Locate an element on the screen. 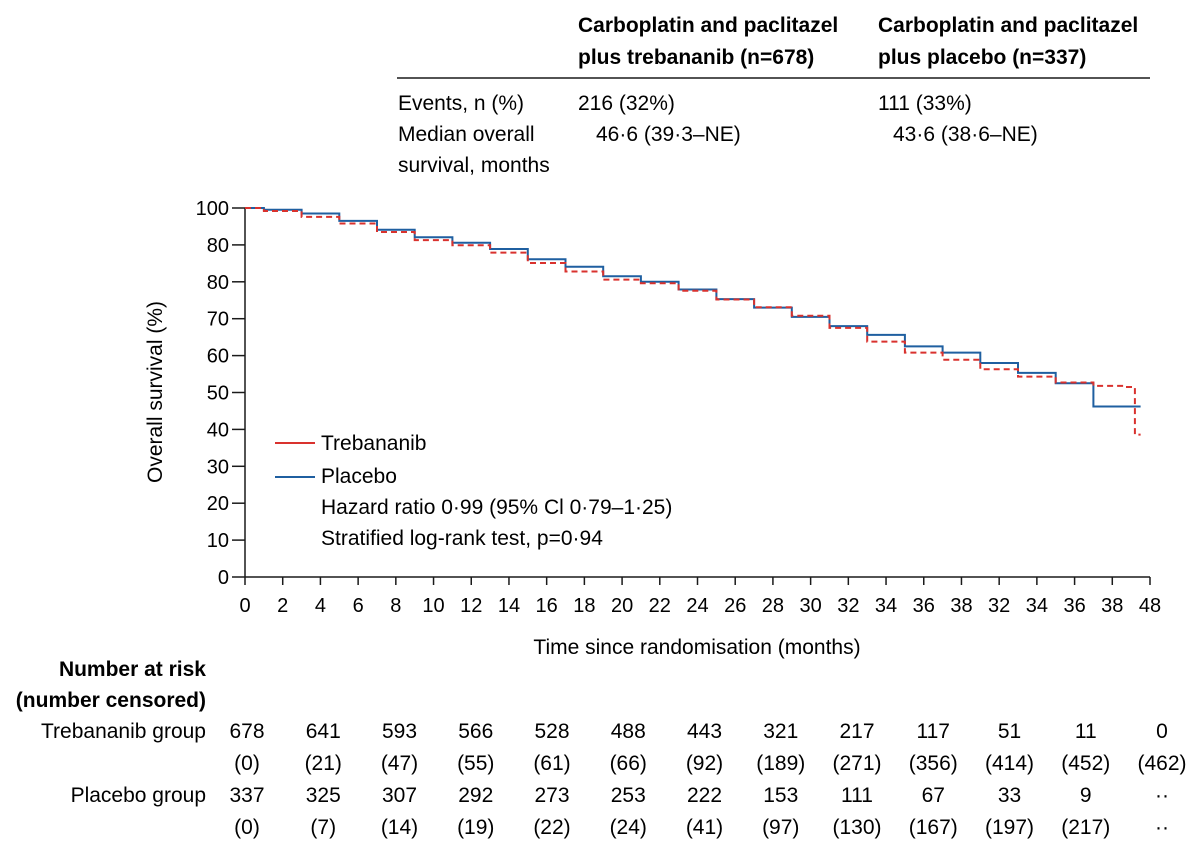  y-tick-label: 10 is located at coordinates (218, 541).